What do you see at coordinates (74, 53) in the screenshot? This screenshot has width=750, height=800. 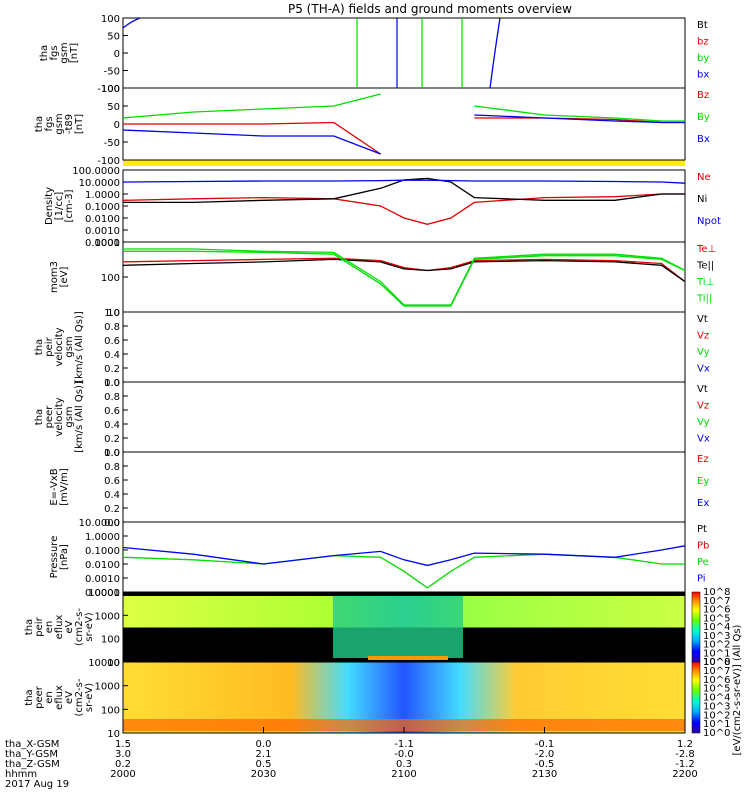 I see `y-axis-label: [nT]` at bounding box center [74, 53].